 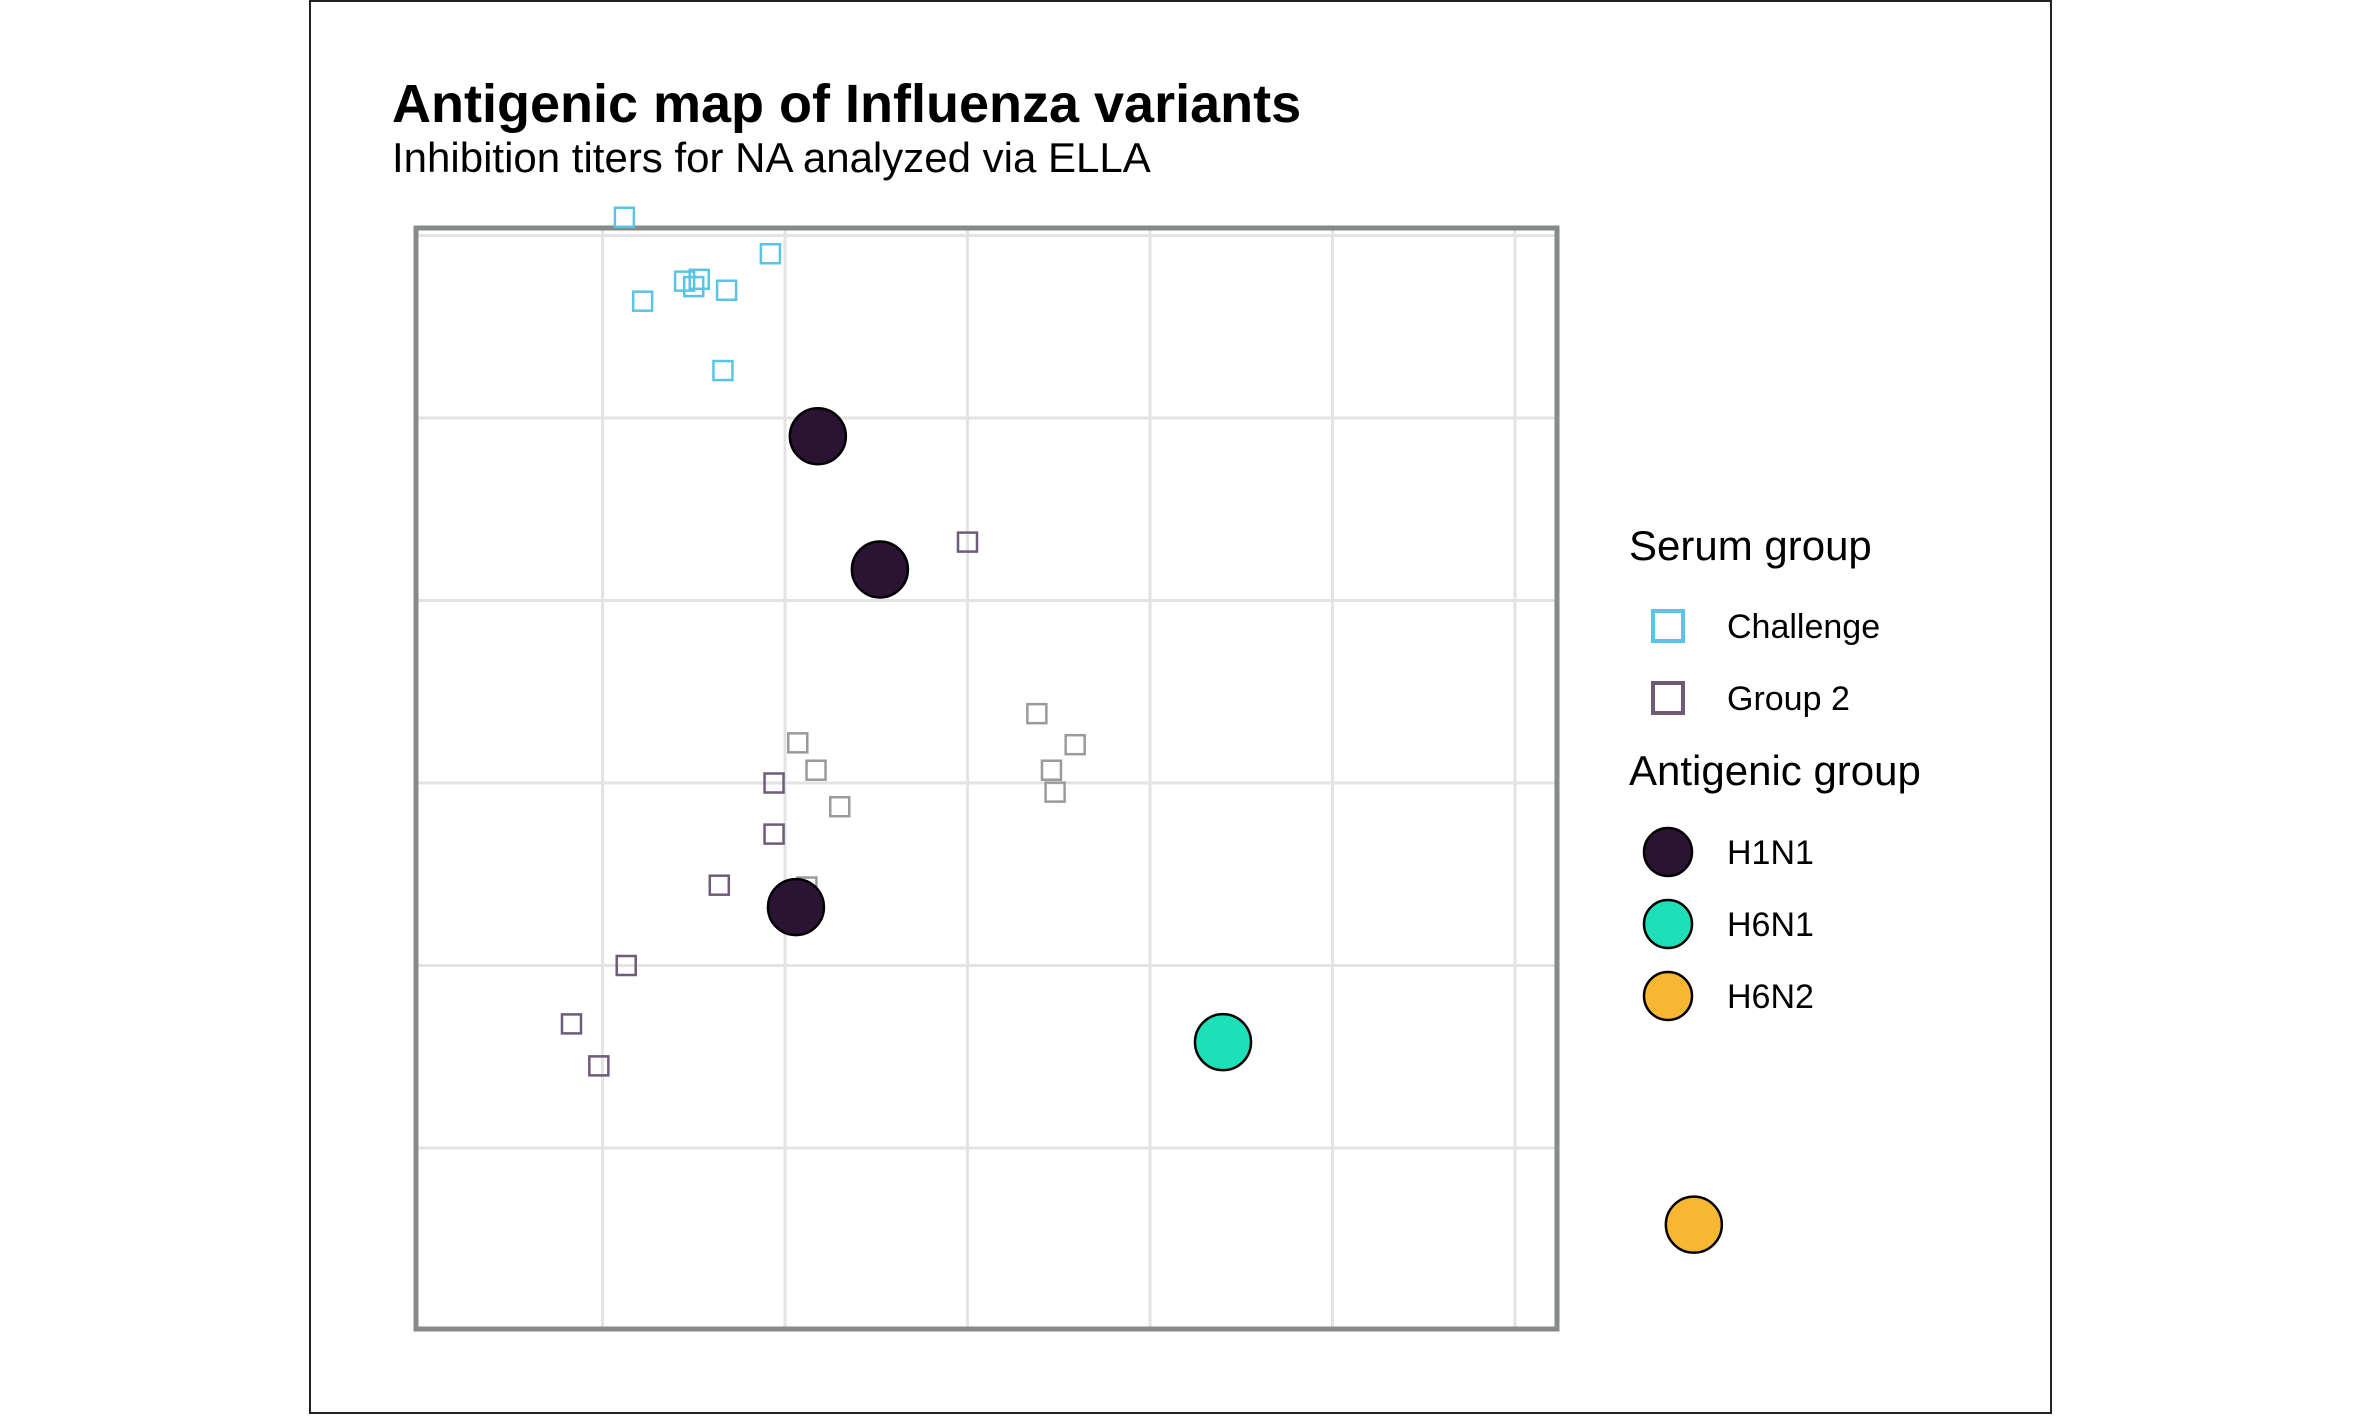 I want to click on legend-label: Group 2, so click(x=1788, y=699).